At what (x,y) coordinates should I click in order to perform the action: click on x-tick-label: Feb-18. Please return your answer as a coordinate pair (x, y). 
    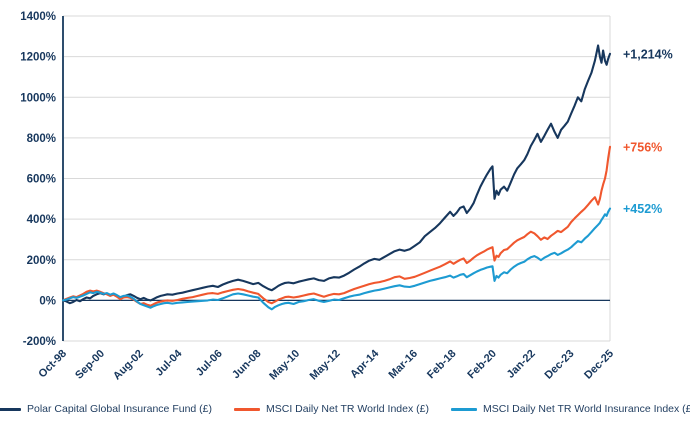
    Looking at the image, I should click on (442, 365).